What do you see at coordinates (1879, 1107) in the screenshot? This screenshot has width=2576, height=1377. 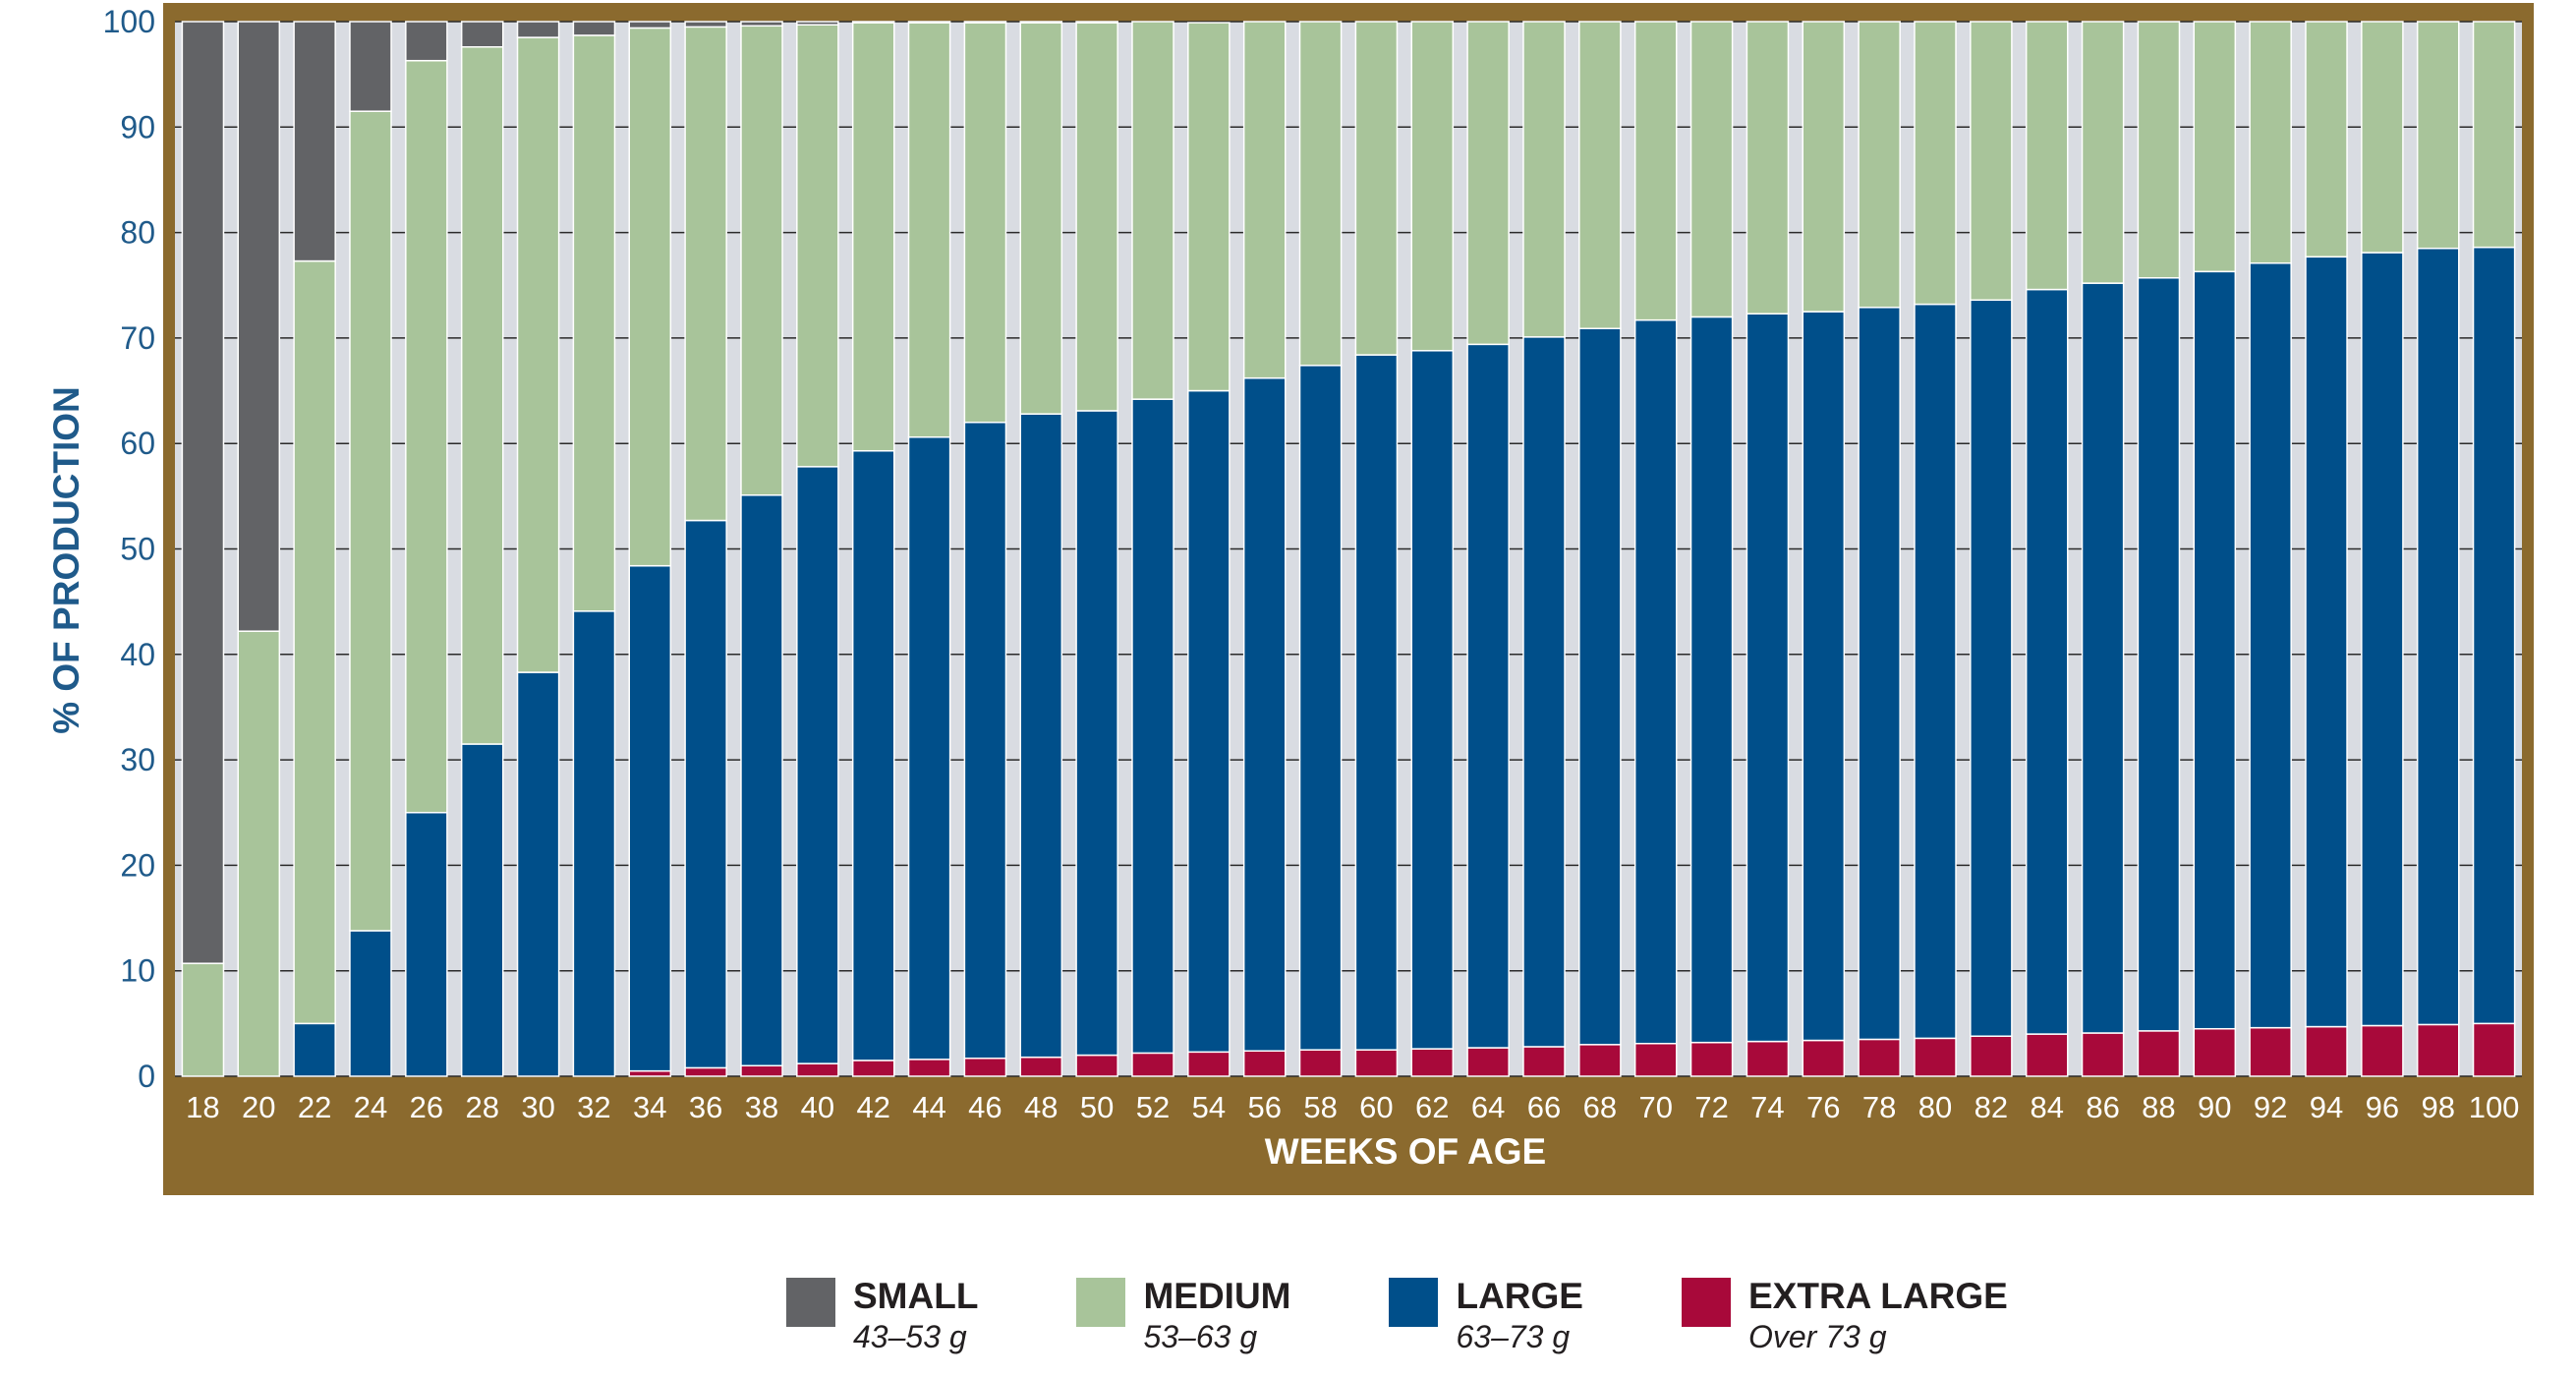 I see `x-tick-label-78: 78` at bounding box center [1879, 1107].